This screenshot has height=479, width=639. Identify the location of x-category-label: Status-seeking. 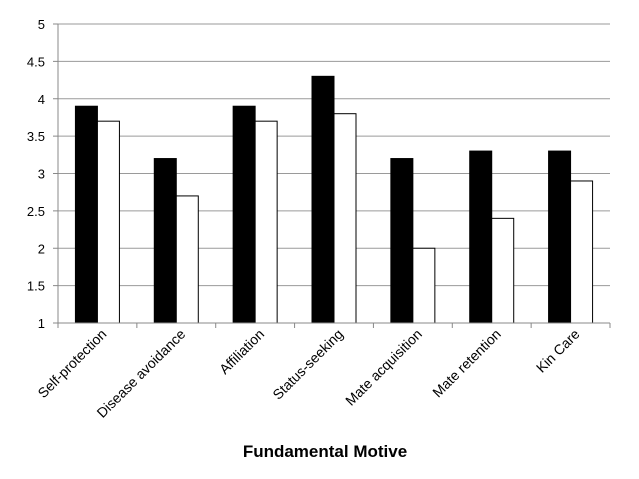
(307, 364).